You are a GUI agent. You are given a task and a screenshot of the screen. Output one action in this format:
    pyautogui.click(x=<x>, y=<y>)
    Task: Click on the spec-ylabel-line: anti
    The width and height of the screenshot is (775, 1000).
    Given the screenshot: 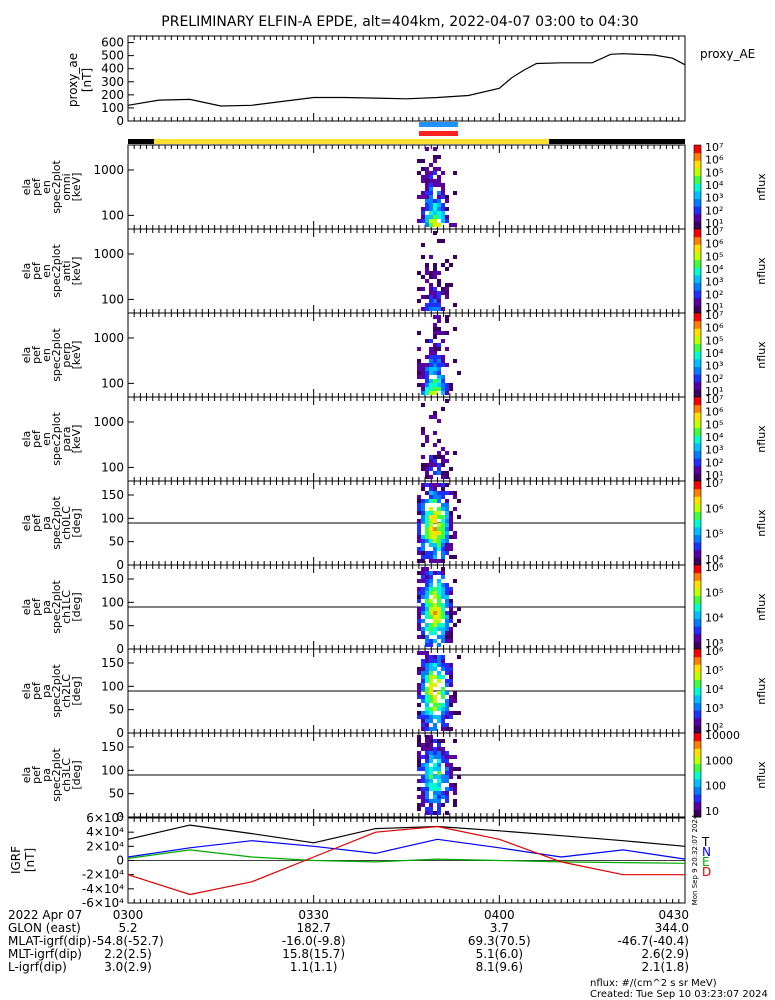 What is the action you would take?
    pyautogui.click(x=66, y=270)
    